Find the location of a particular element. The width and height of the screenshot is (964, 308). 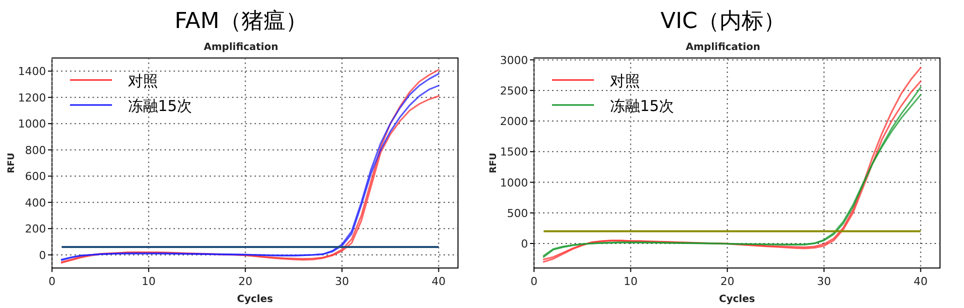

y-tick-label: 2500 is located at coordinates (514, 91).